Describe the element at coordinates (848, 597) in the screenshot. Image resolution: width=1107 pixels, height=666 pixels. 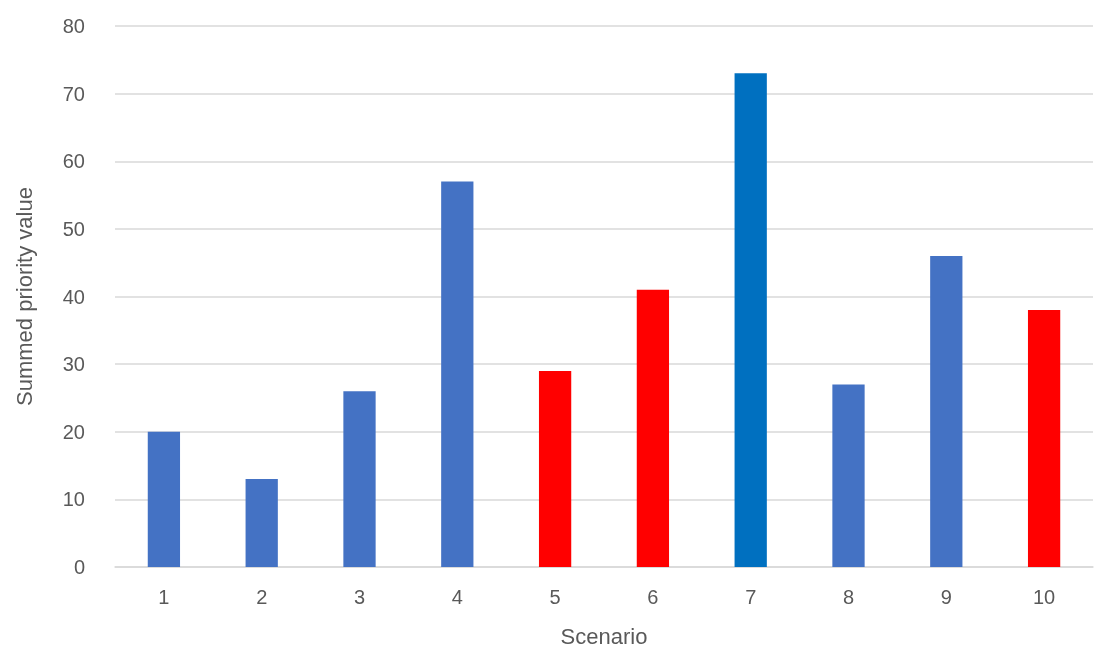
I see `x-tick-label: 8` at that location.